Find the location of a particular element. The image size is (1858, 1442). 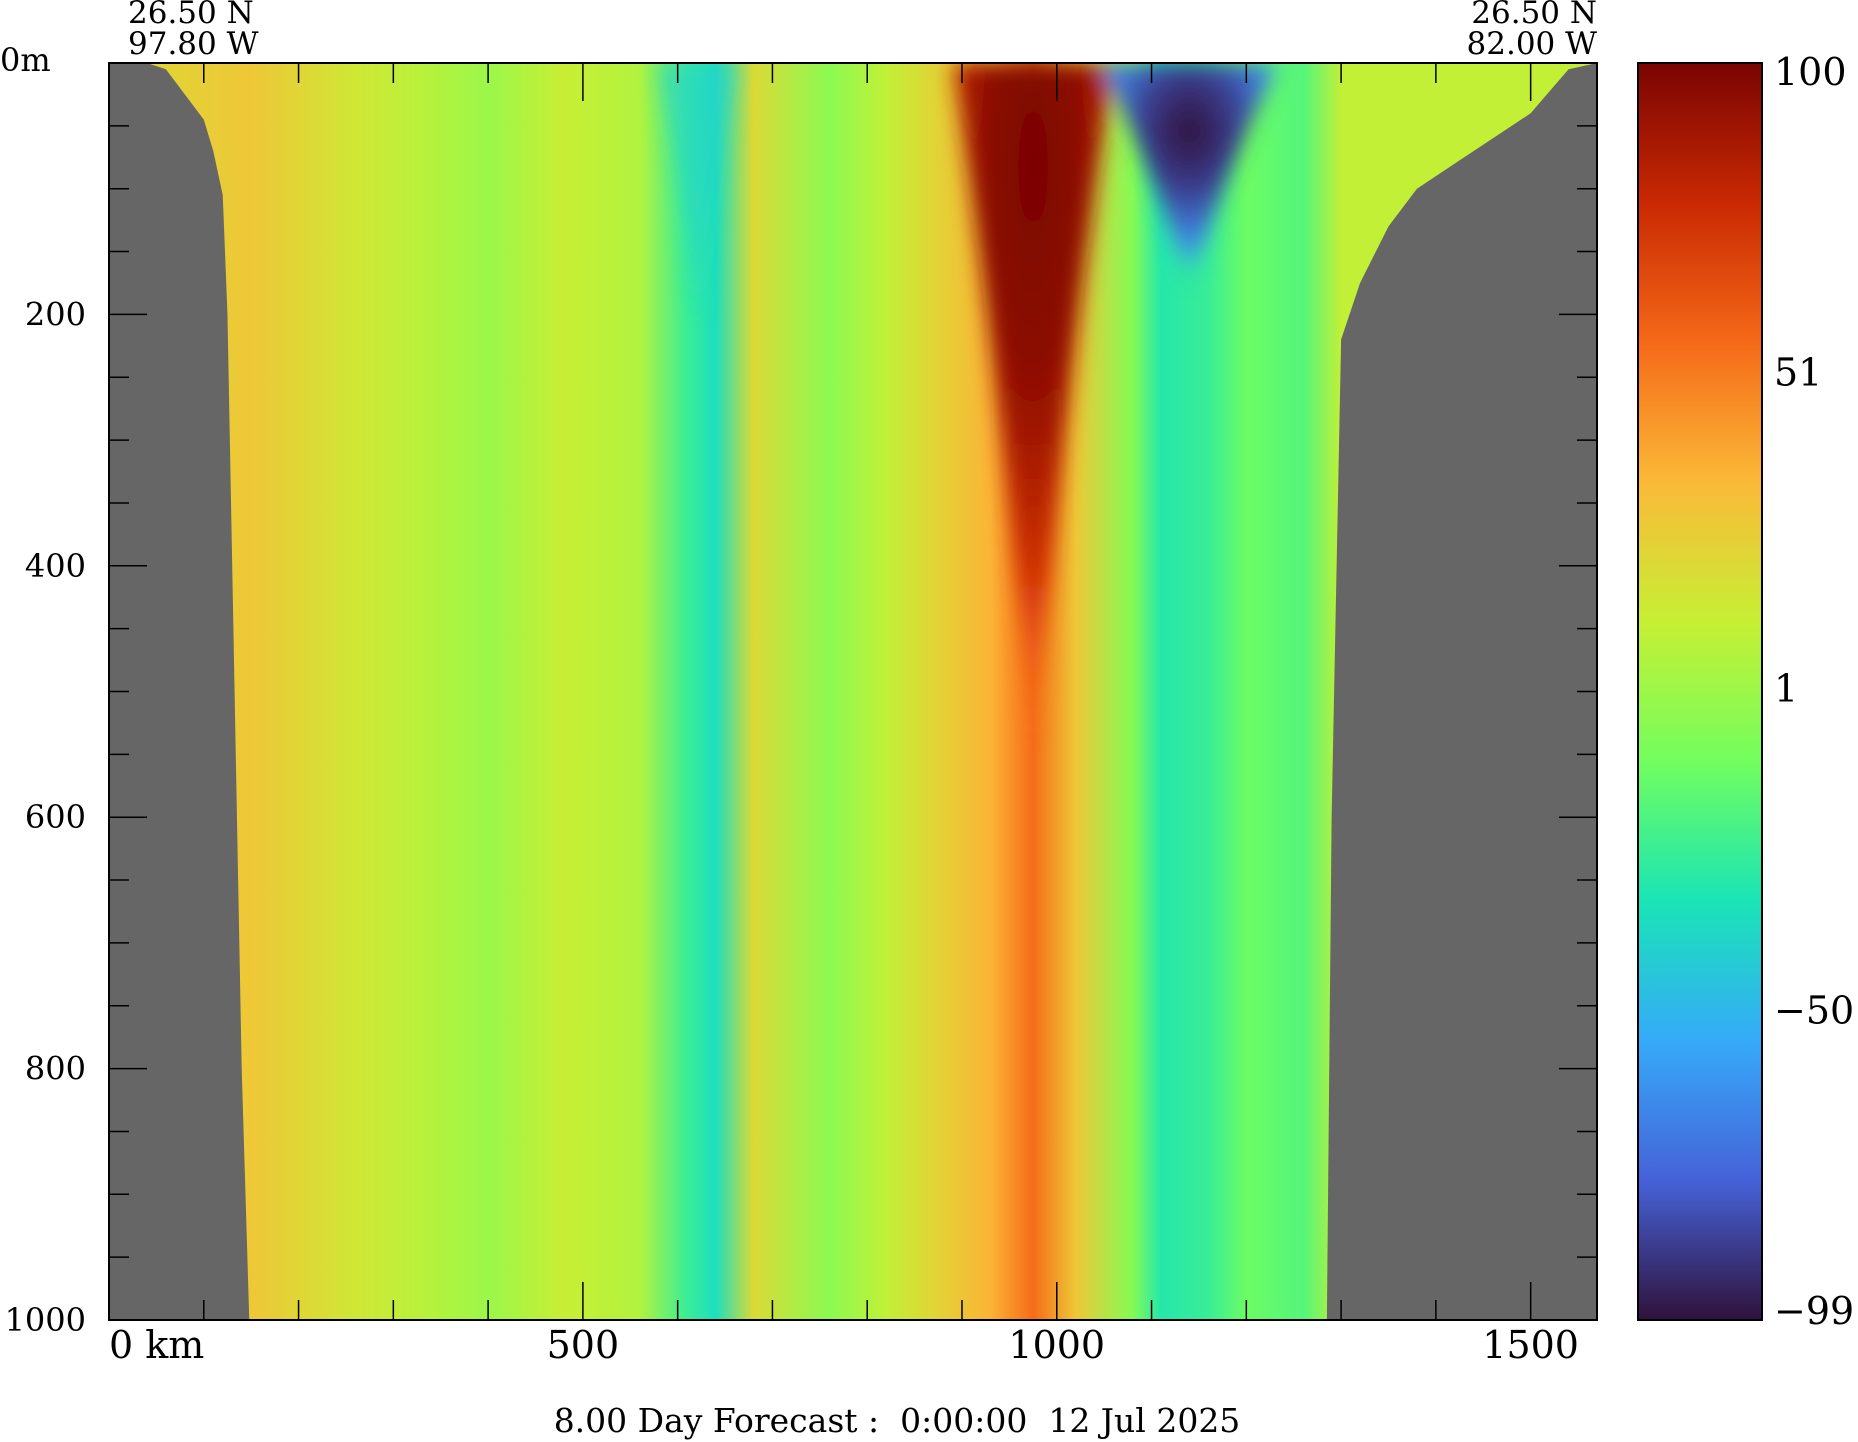

left-endpoint-lat: 26.50 N is located at coordinates (191, 15).